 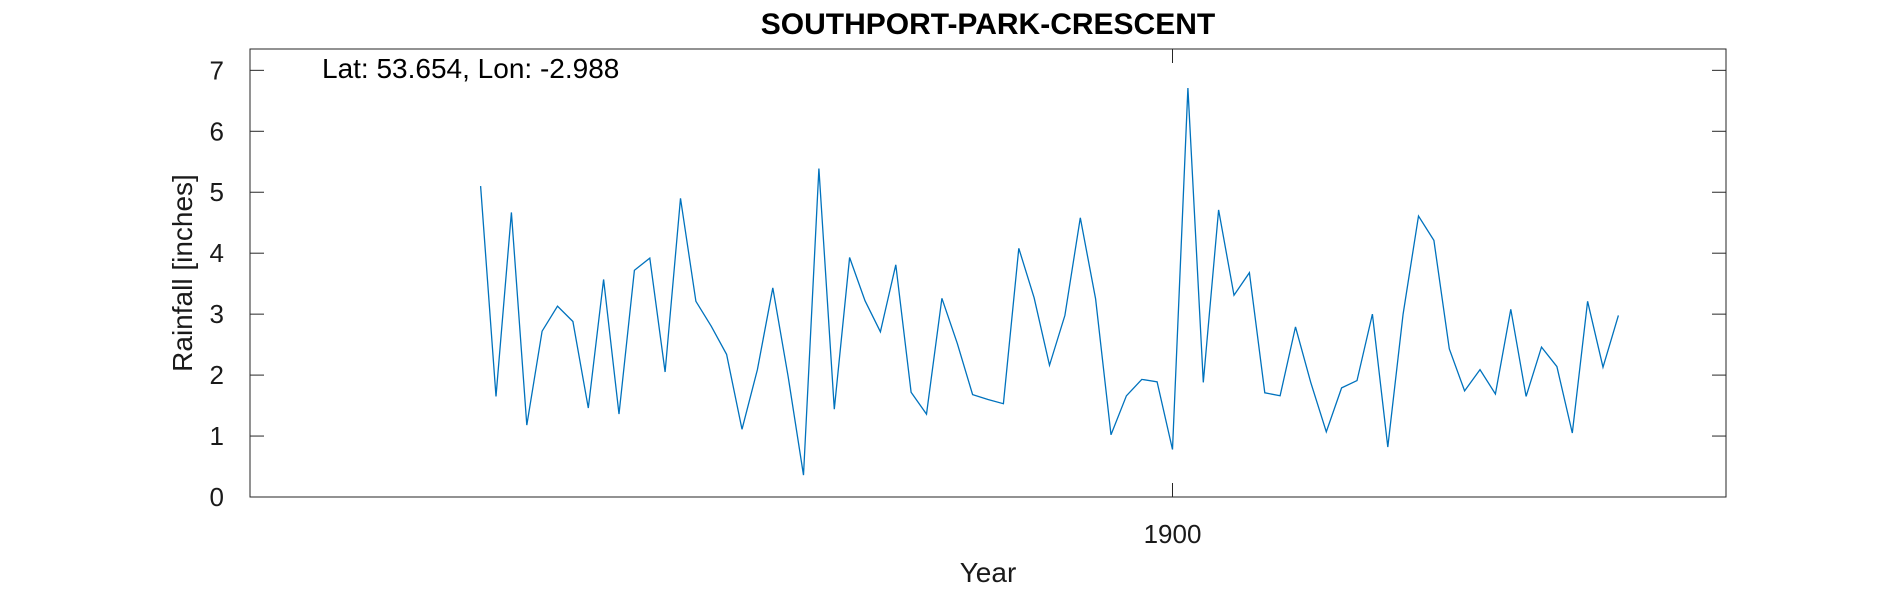 What do you see at coordinates (217, 253) in the screenshot?
I see `y-tick-label: 4` at bounding box center [217, 253].